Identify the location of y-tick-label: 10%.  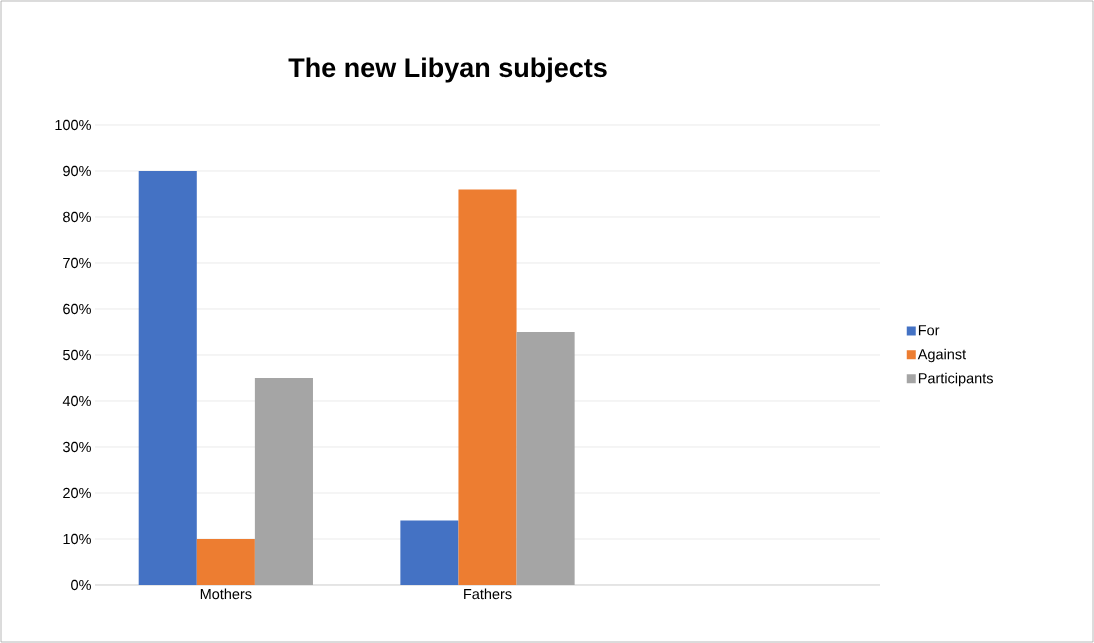
(77, 539).